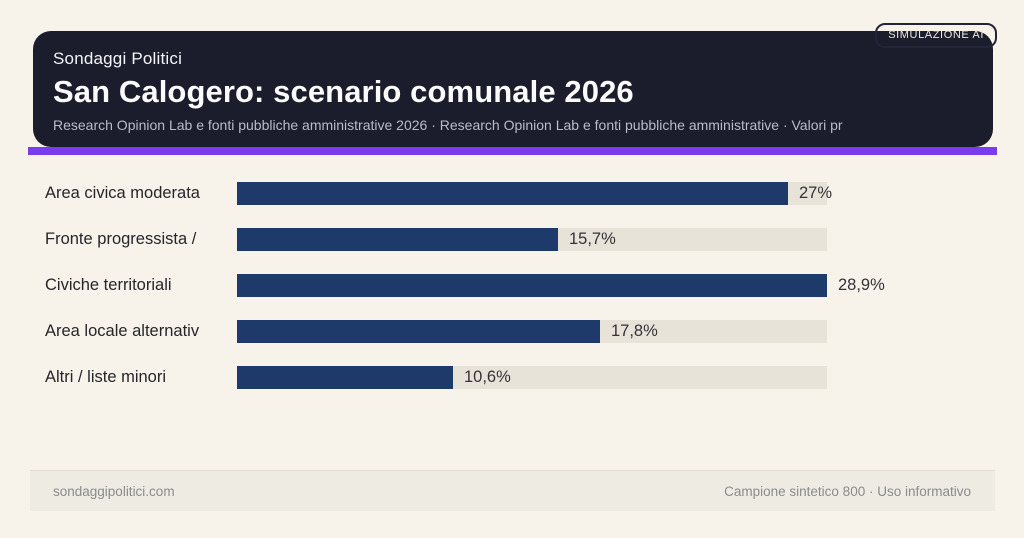 The height and width of the screenshot is (538, 1024). I want to click on chart-row: Area locale alternativ 17,8%, so click(512, 331).